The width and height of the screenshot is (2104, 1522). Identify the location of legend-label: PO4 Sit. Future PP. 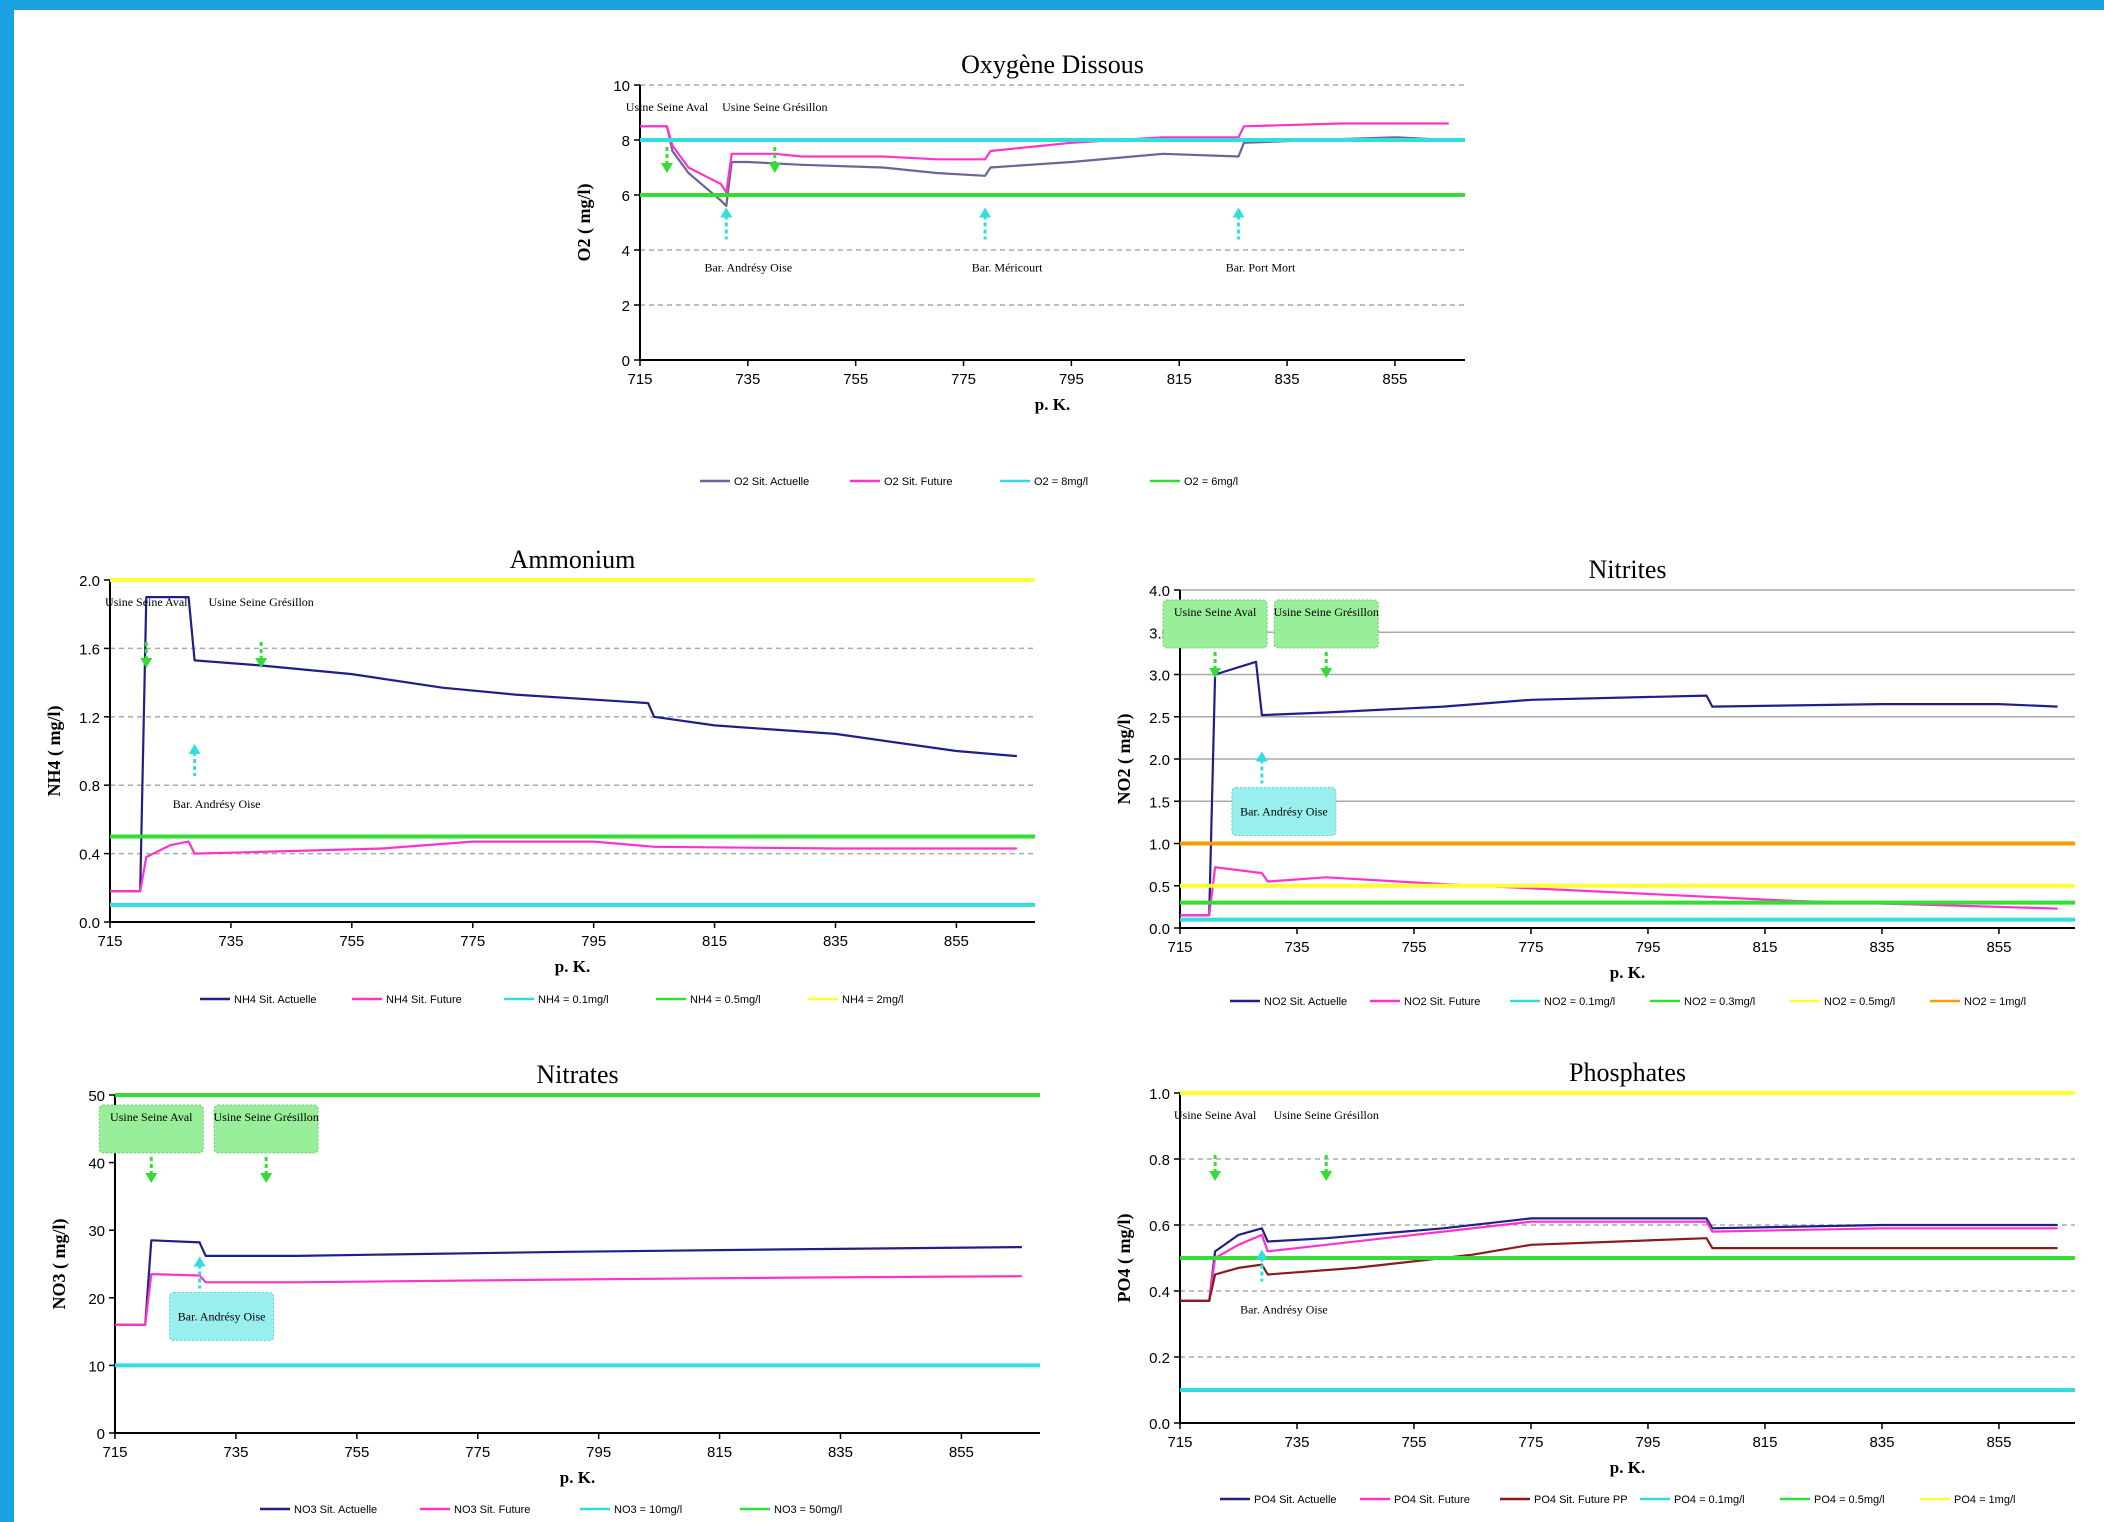
(1581, 1500).